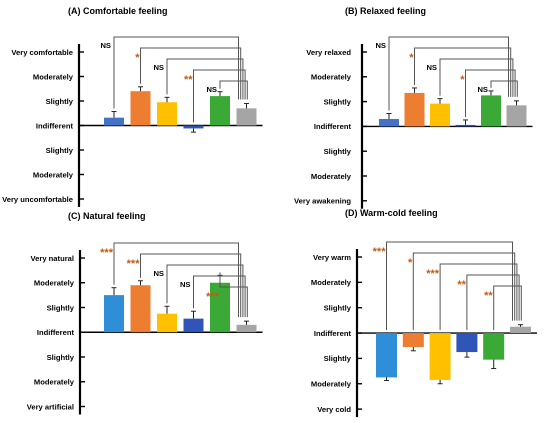 The width and height of the screenshot is (550, 423). Describe the element at coordinates (107, 216) in the screenshot. I see `panel-title: (C) Natural feeling` at that location.